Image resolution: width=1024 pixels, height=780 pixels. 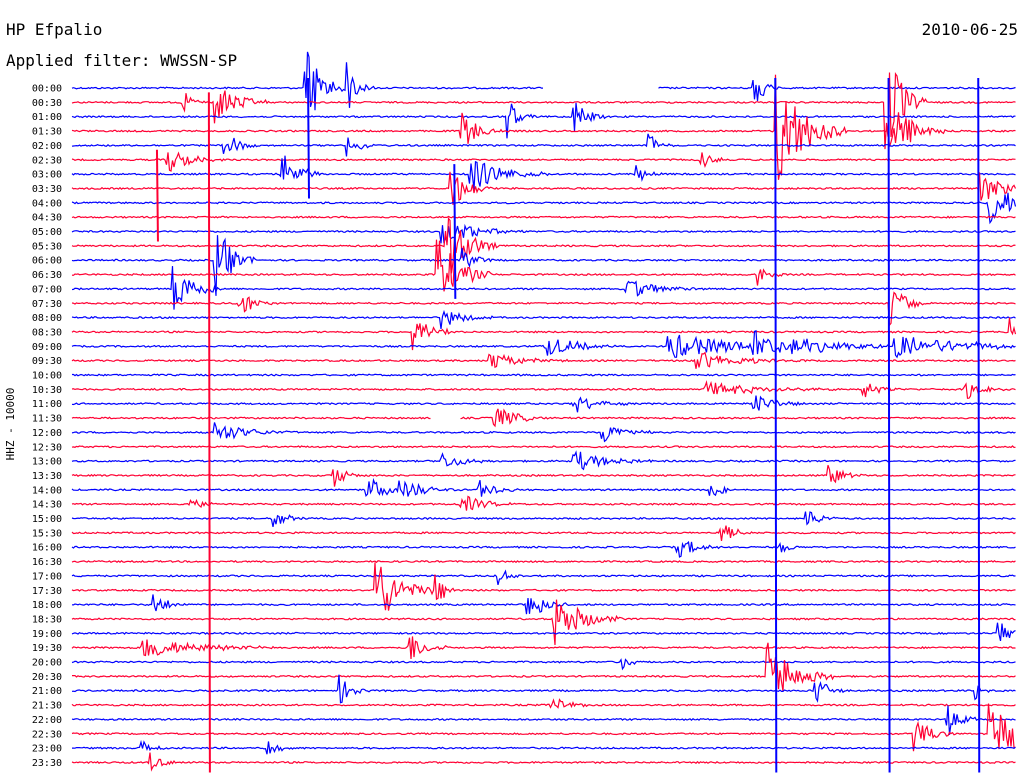 I want to click on row-time-label: 03:00, so click(x=47, y=175).